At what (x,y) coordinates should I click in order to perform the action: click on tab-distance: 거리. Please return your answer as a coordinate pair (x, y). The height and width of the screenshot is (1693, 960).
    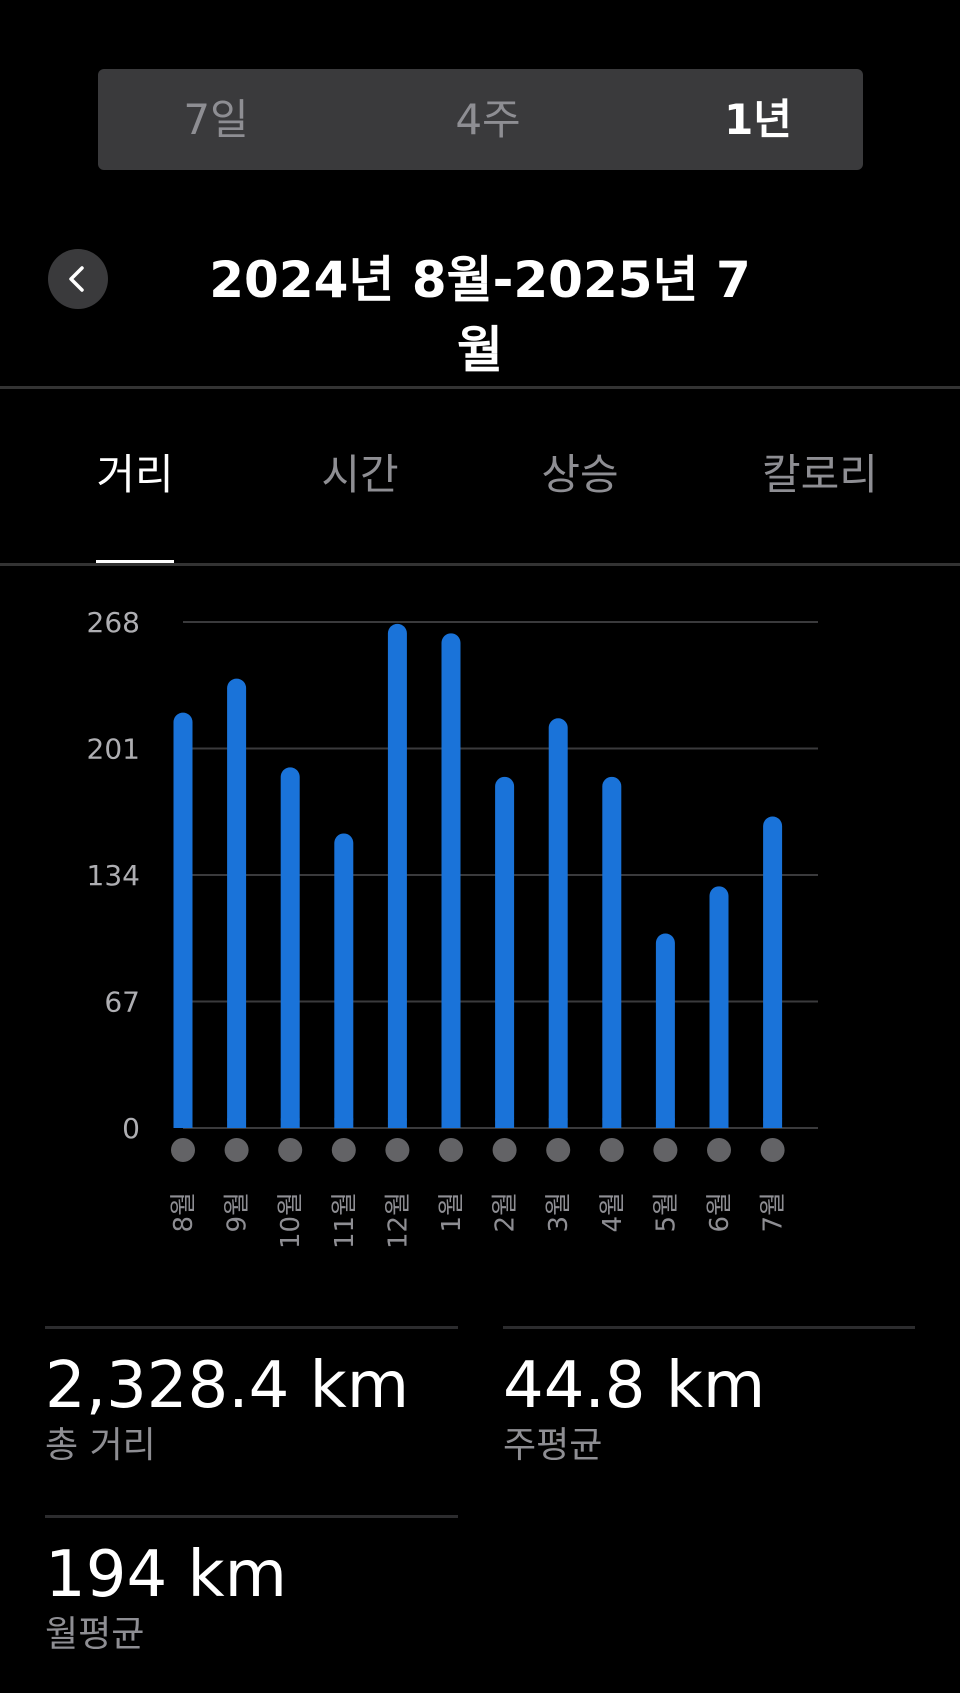
    Looking at the image, I should click on (135, 474).